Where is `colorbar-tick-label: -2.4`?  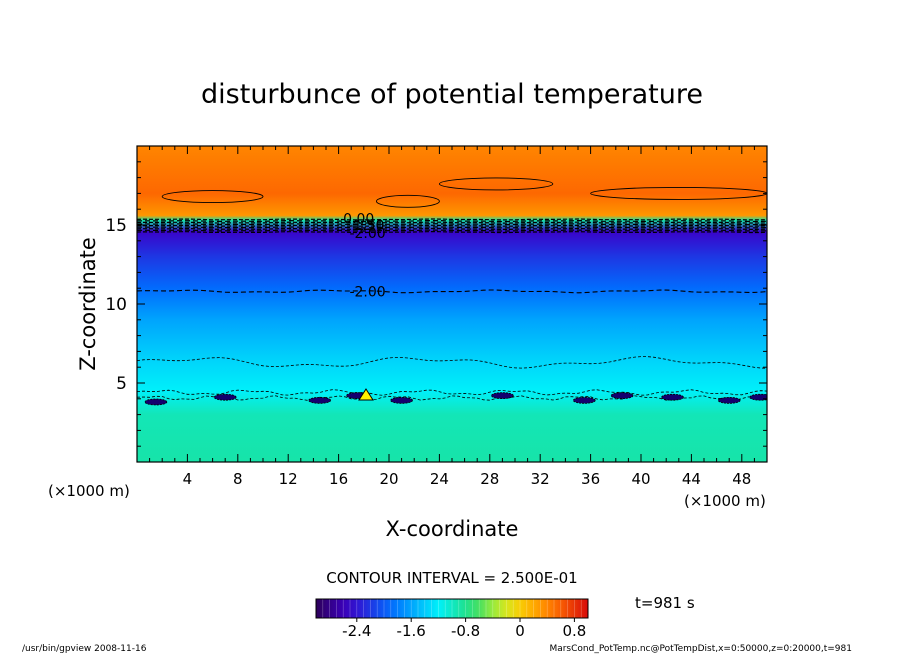
colorbar-tick-label: -2.4 is located at coordinates (356, 631).